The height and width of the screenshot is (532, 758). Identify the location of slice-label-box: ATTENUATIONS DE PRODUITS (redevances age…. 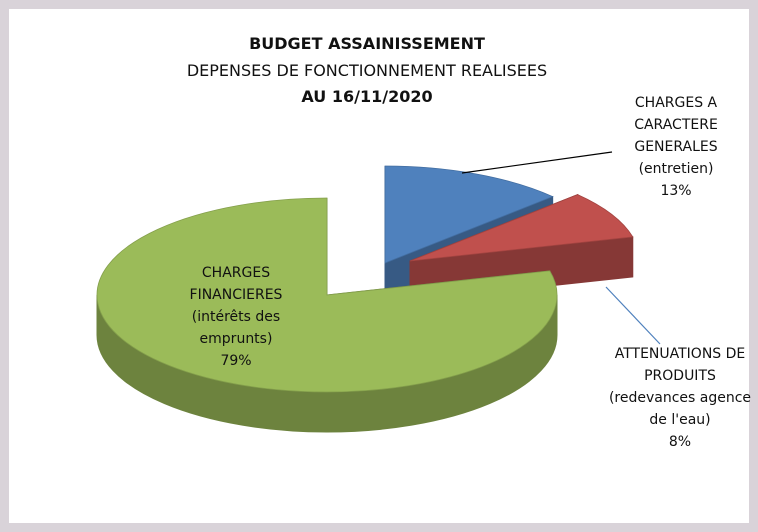
(679, 398).